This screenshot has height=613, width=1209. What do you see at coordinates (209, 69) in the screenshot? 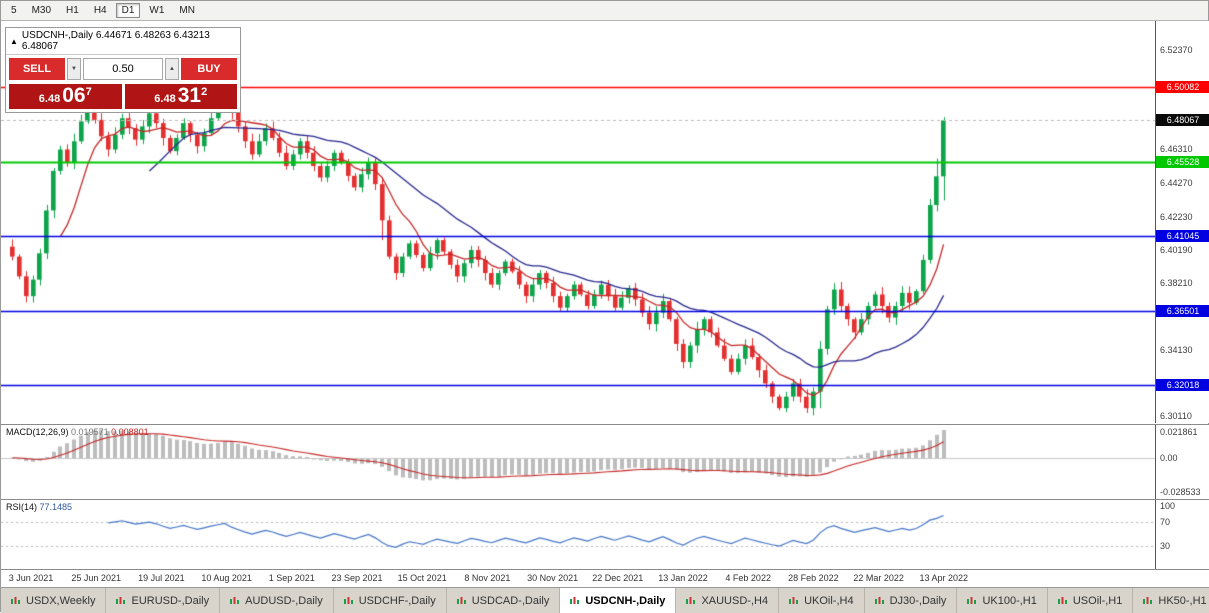
I see `buy-button: BUY` at bounding box center [209, 69].